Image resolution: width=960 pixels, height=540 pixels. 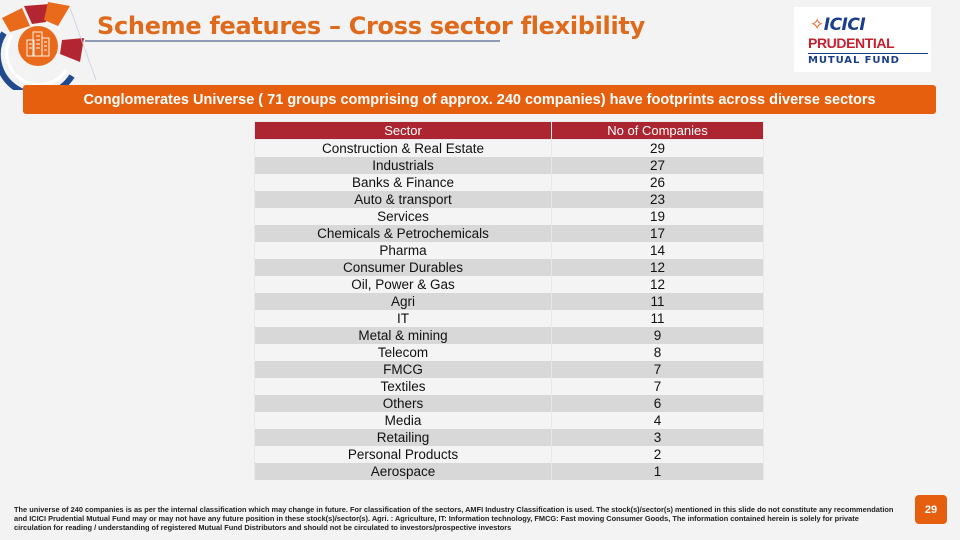 I want to click on sector-cell: Industrials, so click(x=403, y=165).